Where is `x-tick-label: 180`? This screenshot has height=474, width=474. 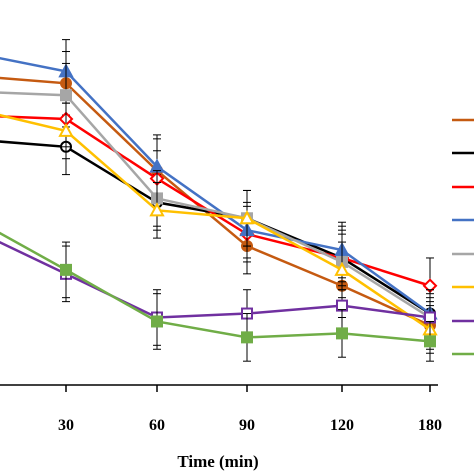 x-tick-label: 180 is located at coordinates (430, 425).